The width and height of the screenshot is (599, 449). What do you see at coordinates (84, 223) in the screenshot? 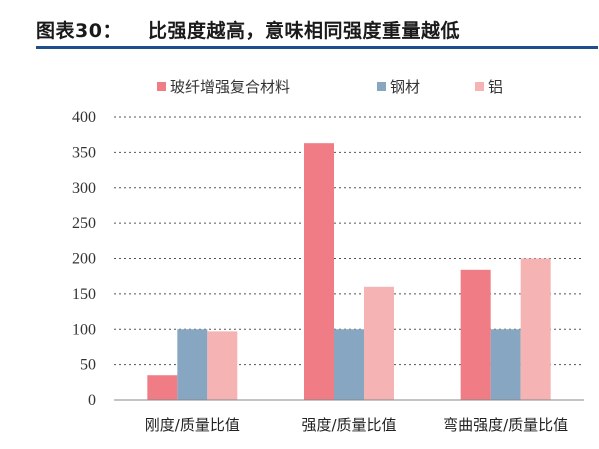
I see `y-tick-label: 250` at bounding box center [84, 223].